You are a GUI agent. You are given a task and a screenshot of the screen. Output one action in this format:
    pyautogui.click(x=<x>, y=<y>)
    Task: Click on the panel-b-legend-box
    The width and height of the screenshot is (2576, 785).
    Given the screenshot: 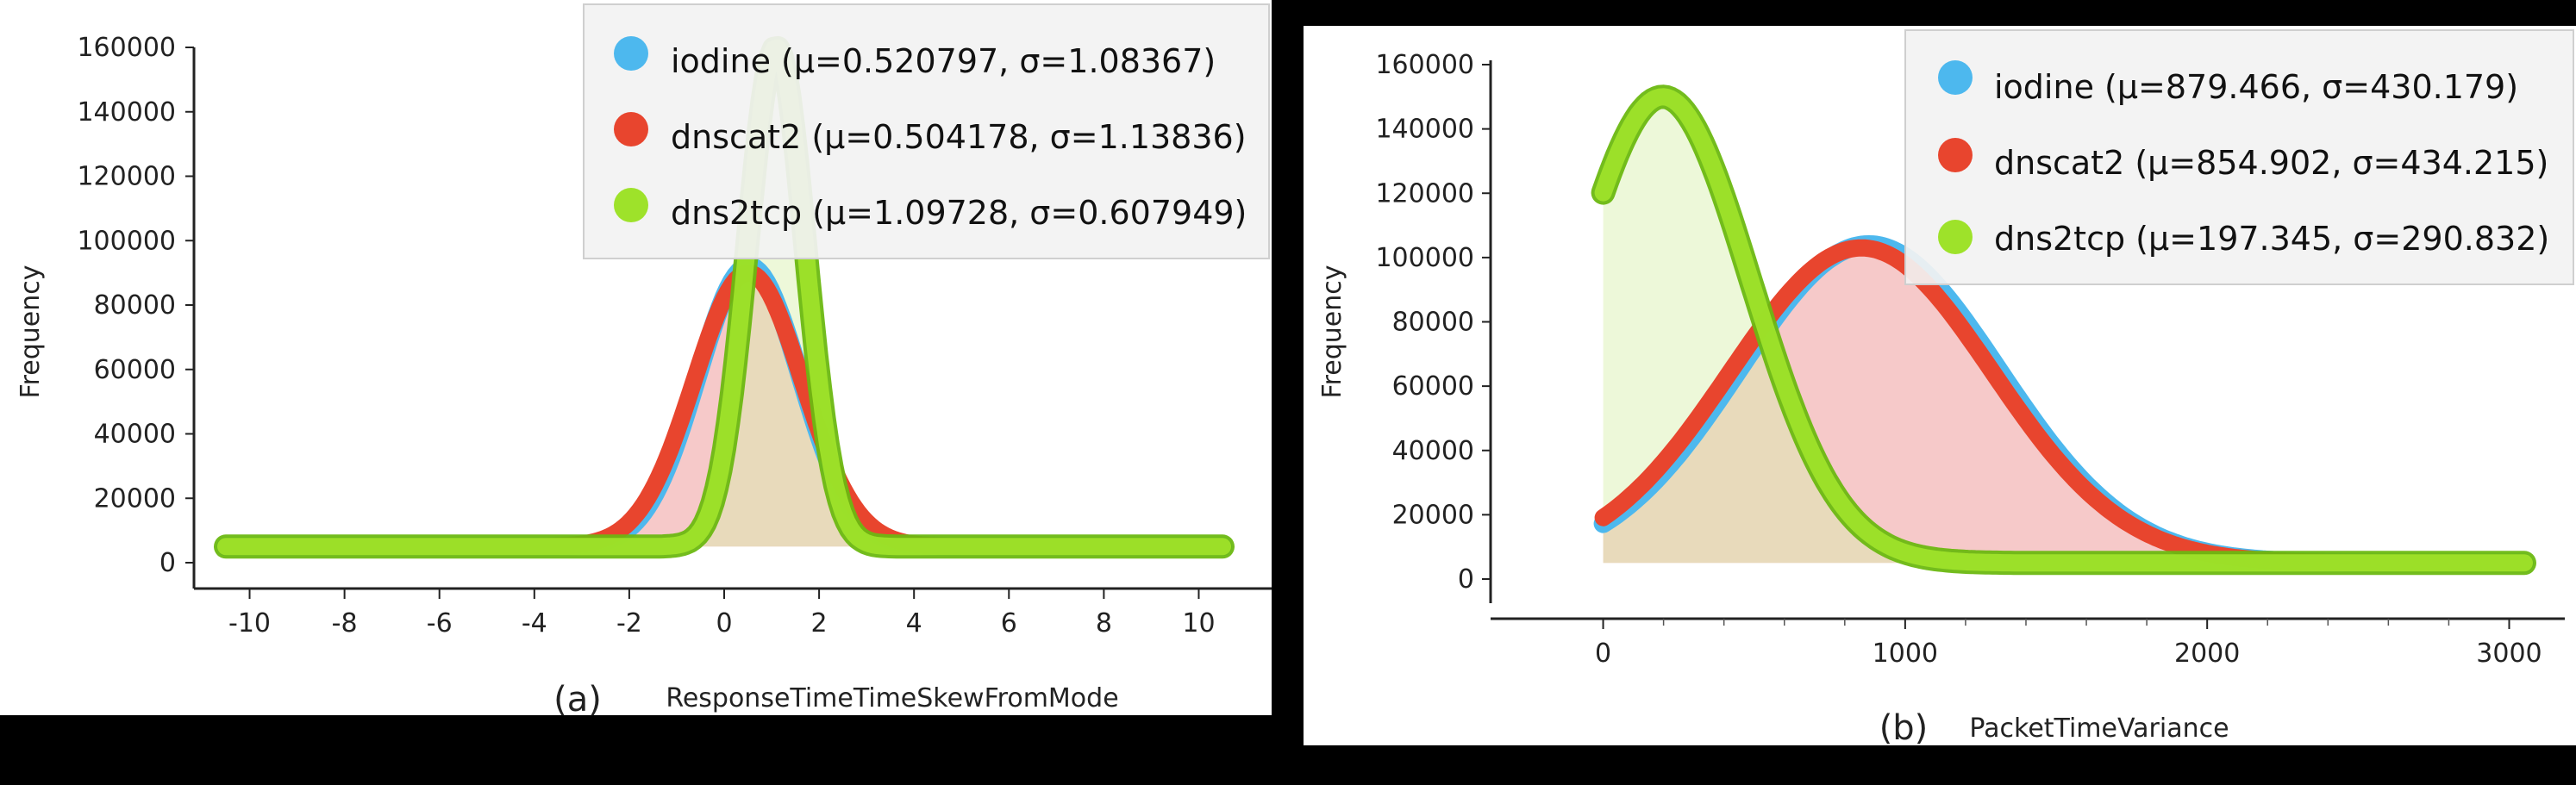 What is the action you would take?
    pyautogui.click(x=2239, y=157)
    